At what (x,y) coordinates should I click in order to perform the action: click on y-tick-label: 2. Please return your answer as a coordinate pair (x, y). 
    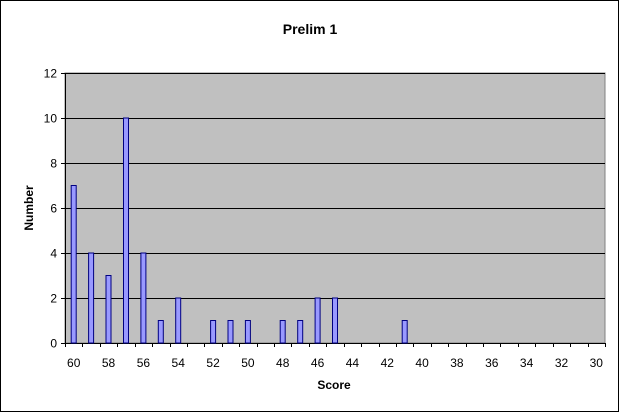
    Looking at the image, I should click on (53, 299).